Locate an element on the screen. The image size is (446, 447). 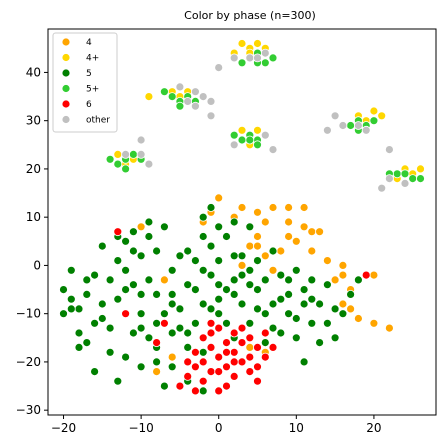
point-4+-14 is located at coordinates (257, 130).